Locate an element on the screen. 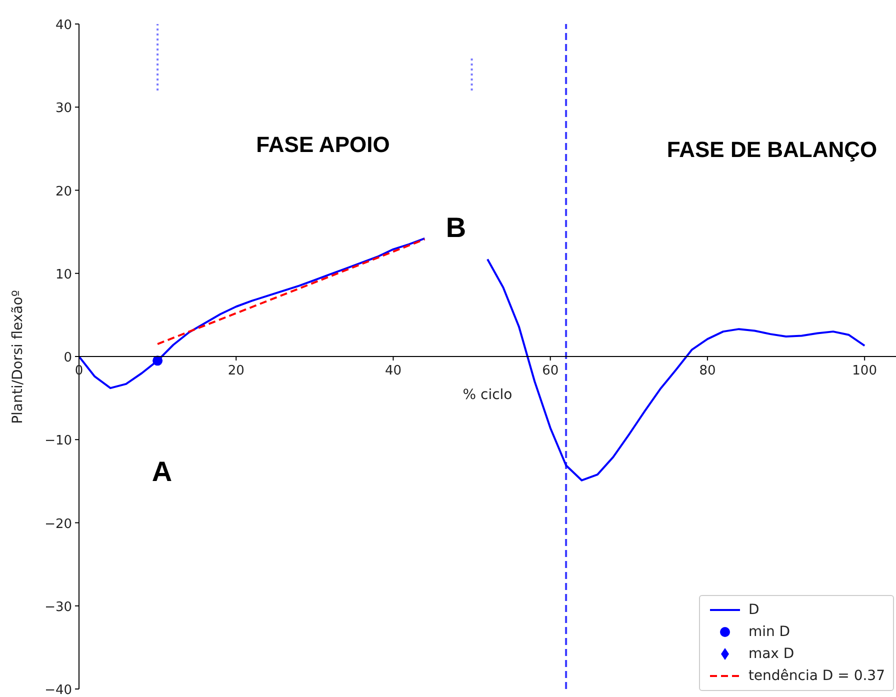  annotation: B is located at coordinates (456, 228).